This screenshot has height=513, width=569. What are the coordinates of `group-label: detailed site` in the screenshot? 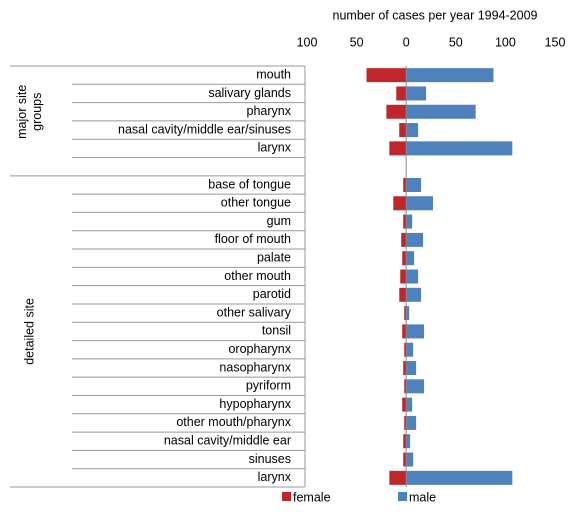 It's located at (29, 331).